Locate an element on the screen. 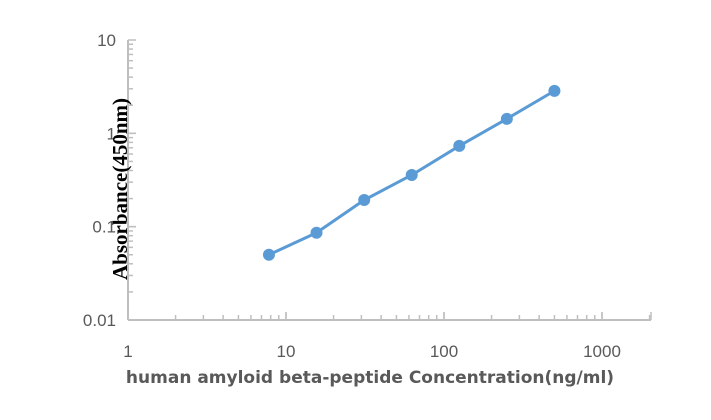  y-tick-label: 10 is located at coordinates (106, 40).